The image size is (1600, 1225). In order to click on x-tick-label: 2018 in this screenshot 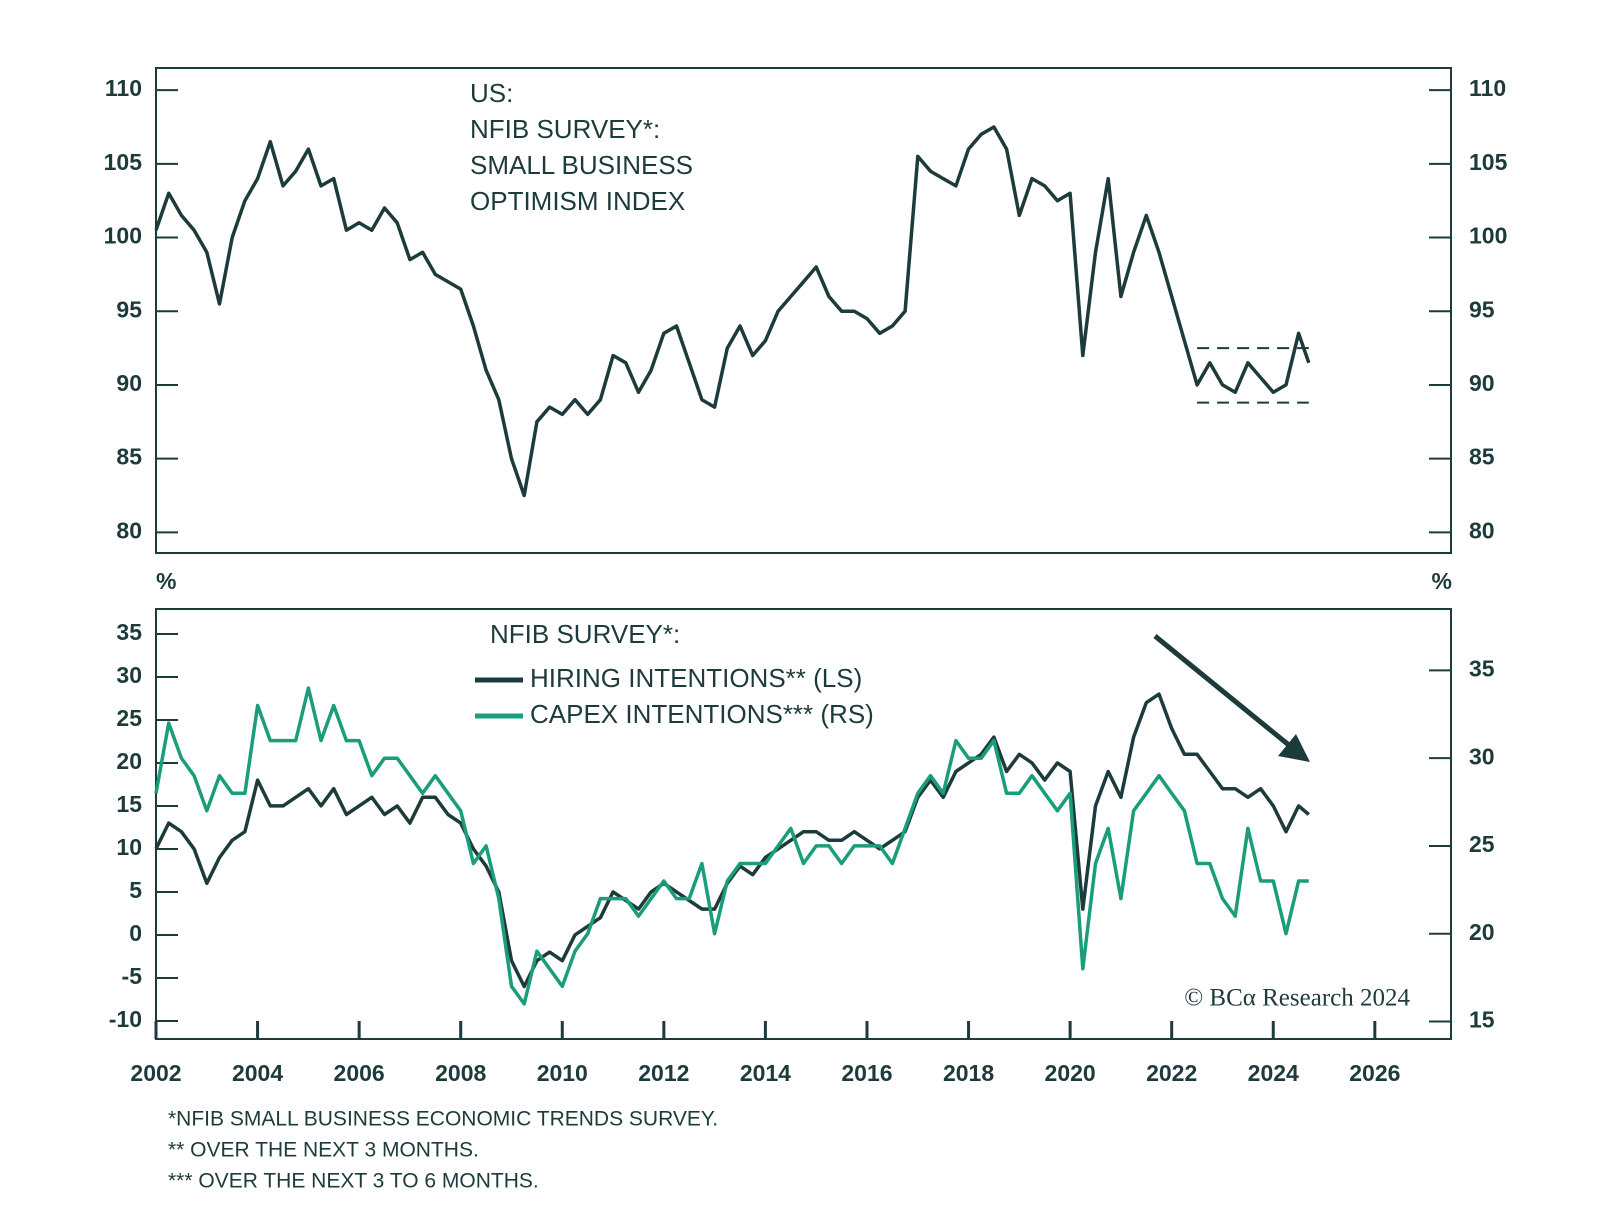, I will do `click(968, 1073)`.